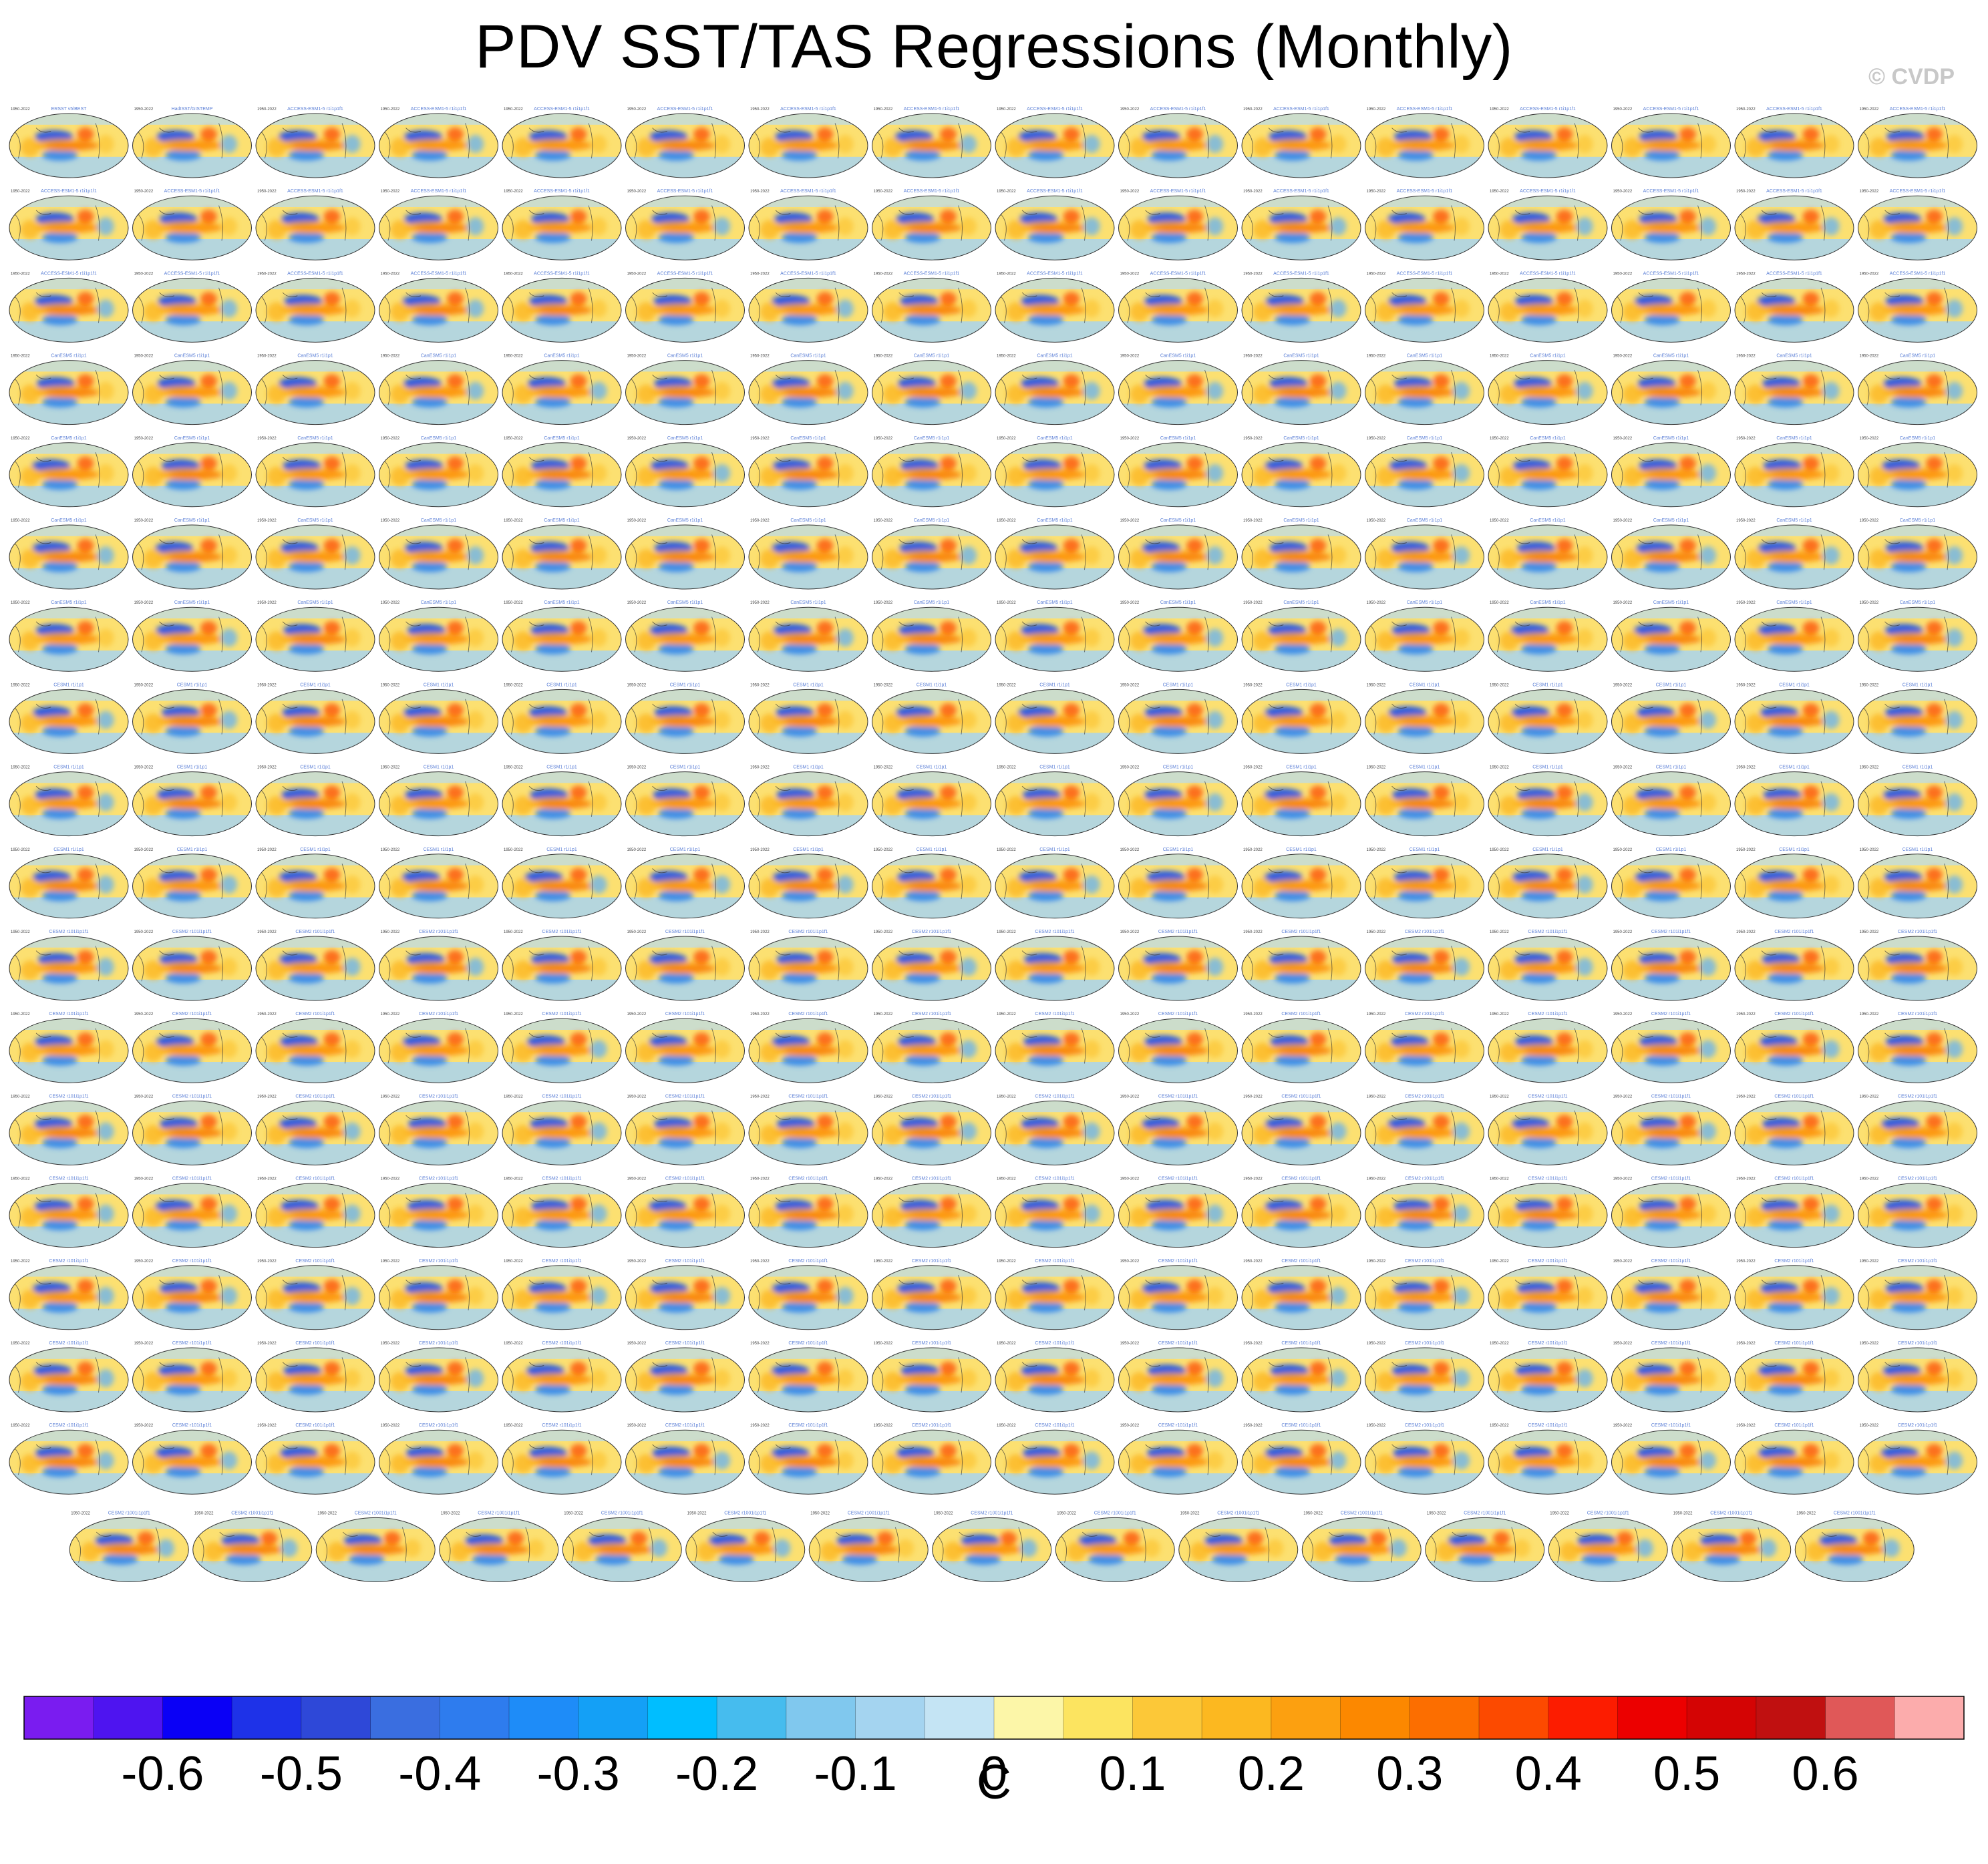 The height and width of the screenshot is (1864, 1988). What do you see at coordinates (192, 109) in the screenshot?
I see `map-panel-title: HadISST/GISTEMP` at bounding box center [192, 109].